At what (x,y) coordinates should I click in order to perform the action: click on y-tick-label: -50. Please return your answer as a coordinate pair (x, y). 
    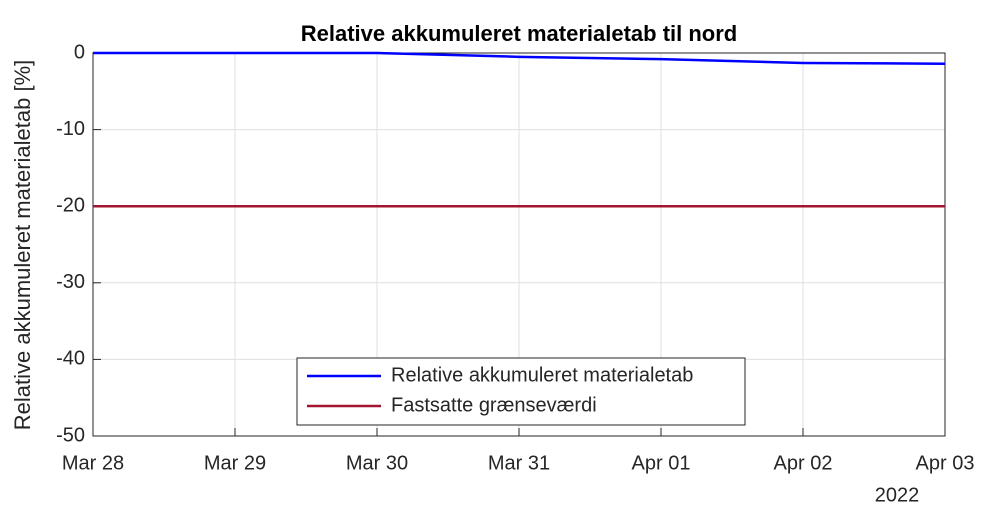
    Looking at the image, I should click on (70, 435).